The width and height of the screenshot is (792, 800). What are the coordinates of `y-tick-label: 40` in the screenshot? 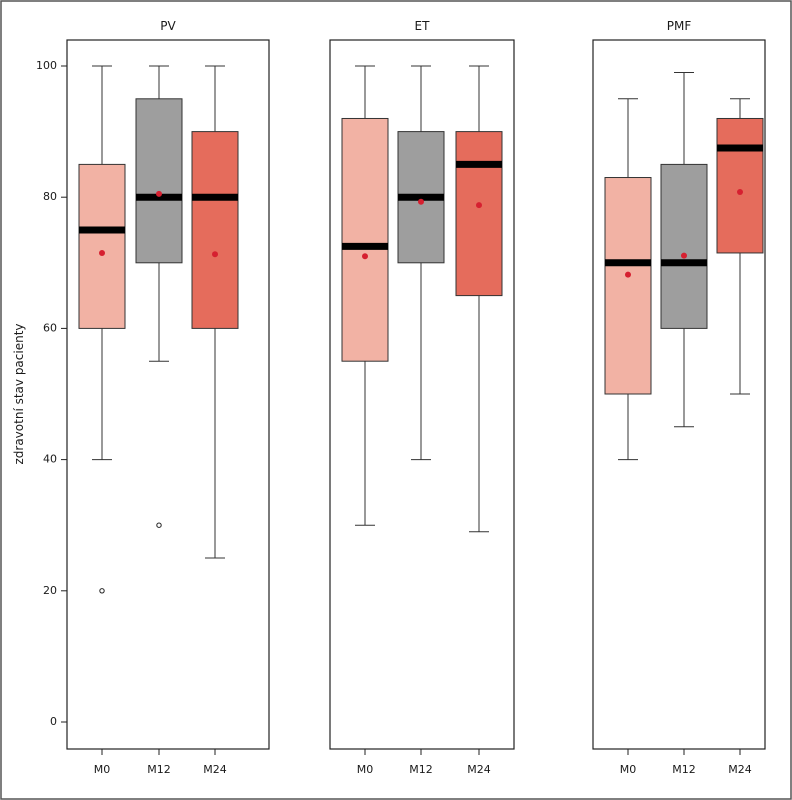 It's located at (50, 459).